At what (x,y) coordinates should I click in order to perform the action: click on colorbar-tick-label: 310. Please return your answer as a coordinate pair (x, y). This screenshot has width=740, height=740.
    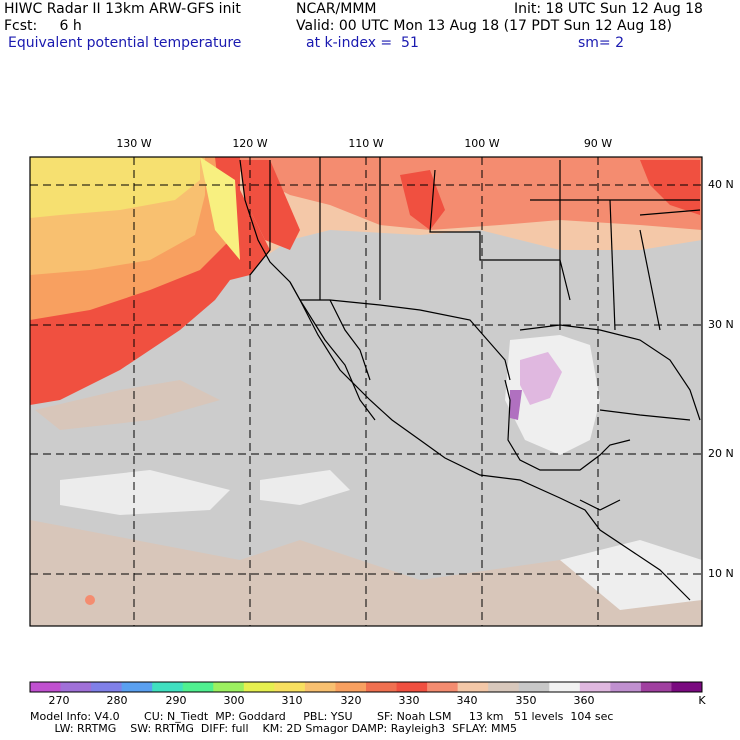
    Looking at the image, I should click on (292, 700).